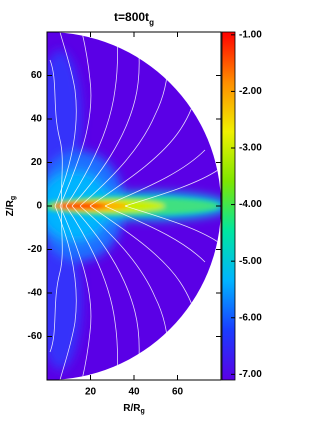  I want to click on title-text: t=800t, so click(131, 17).